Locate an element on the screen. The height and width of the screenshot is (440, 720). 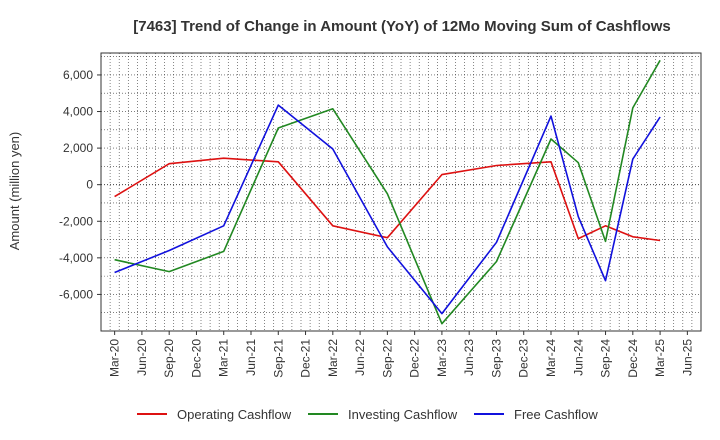
y-tick-label: 4,000 is located at coordinates (78, 112).